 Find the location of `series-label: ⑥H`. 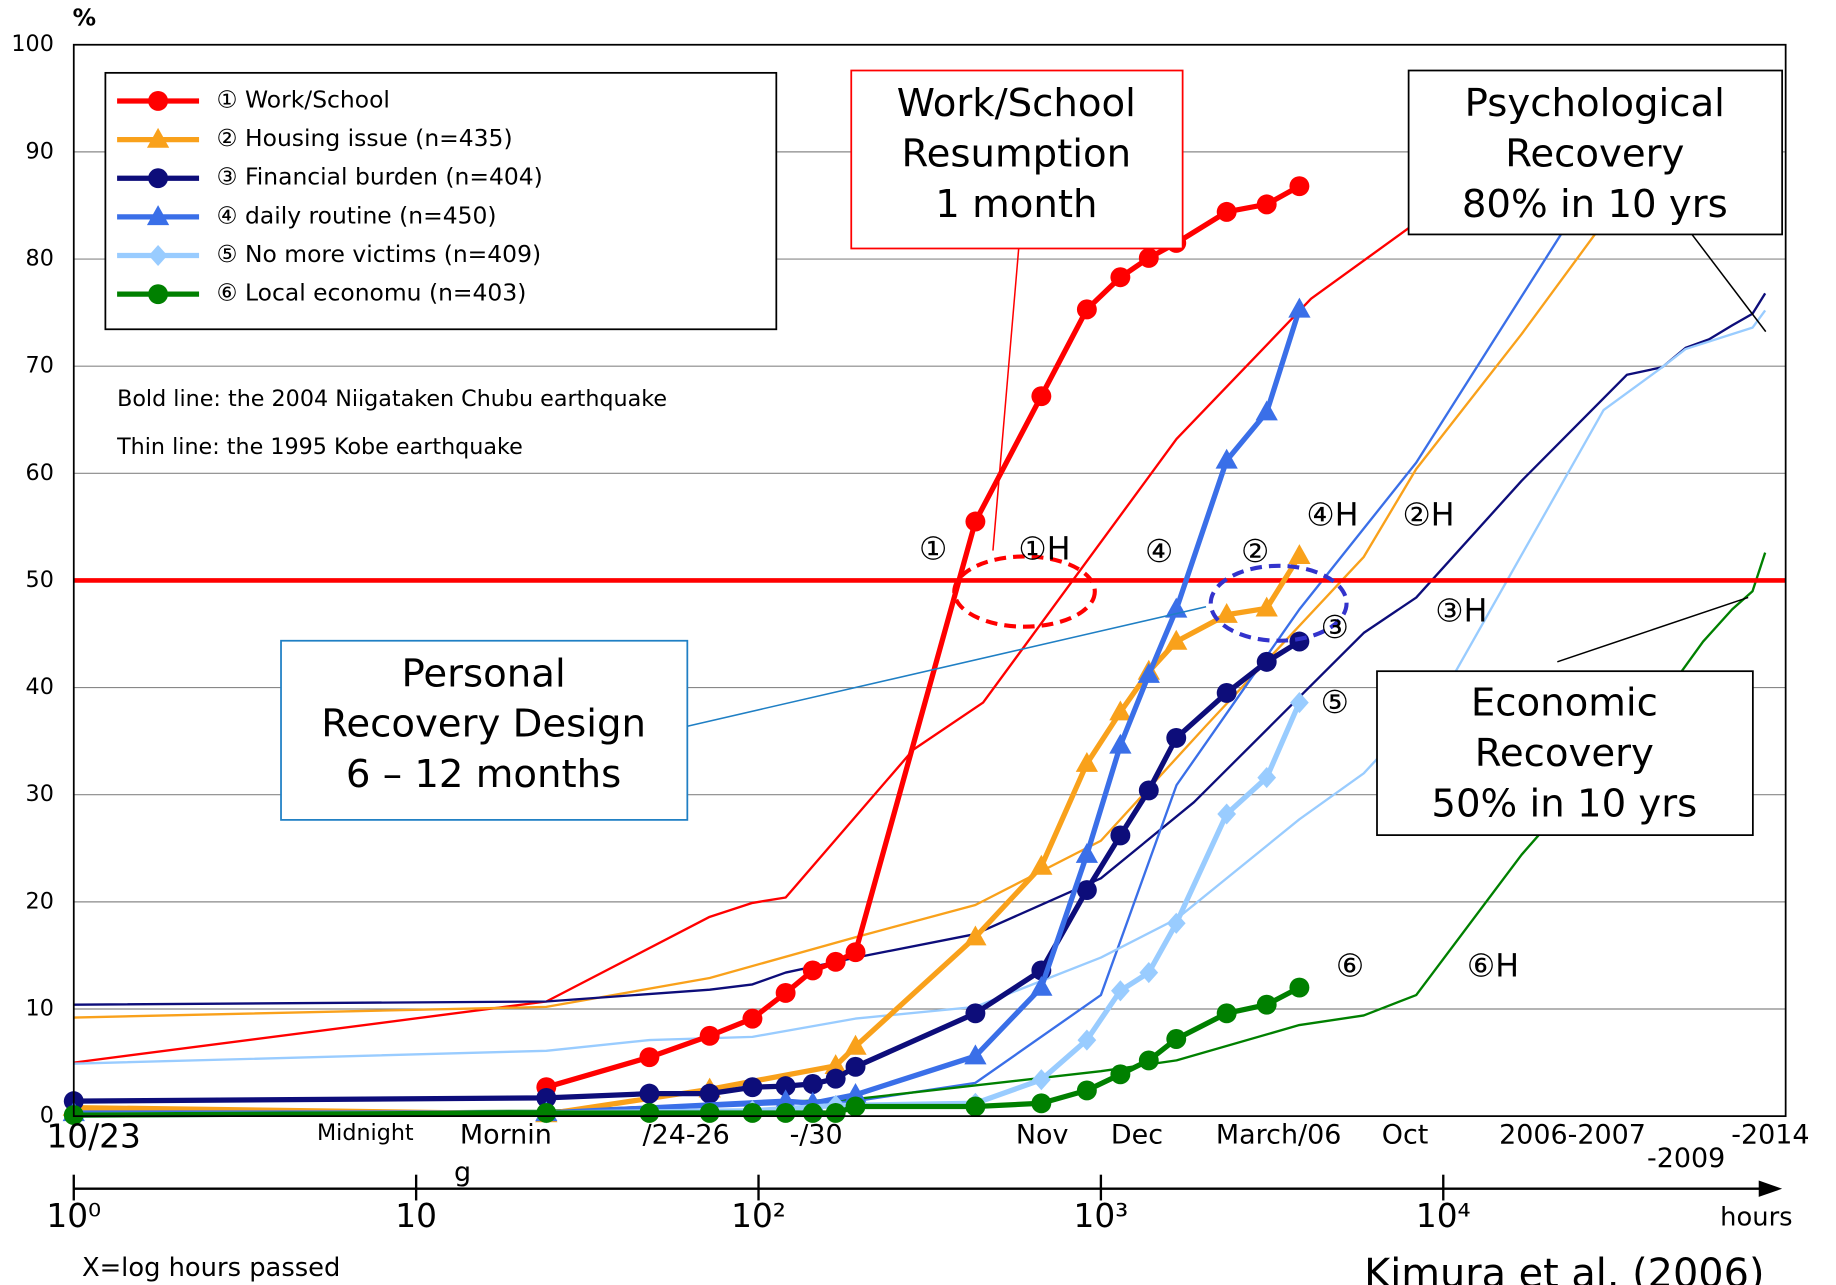

series-label: ⑥H is located at coordinates (1493, 966).